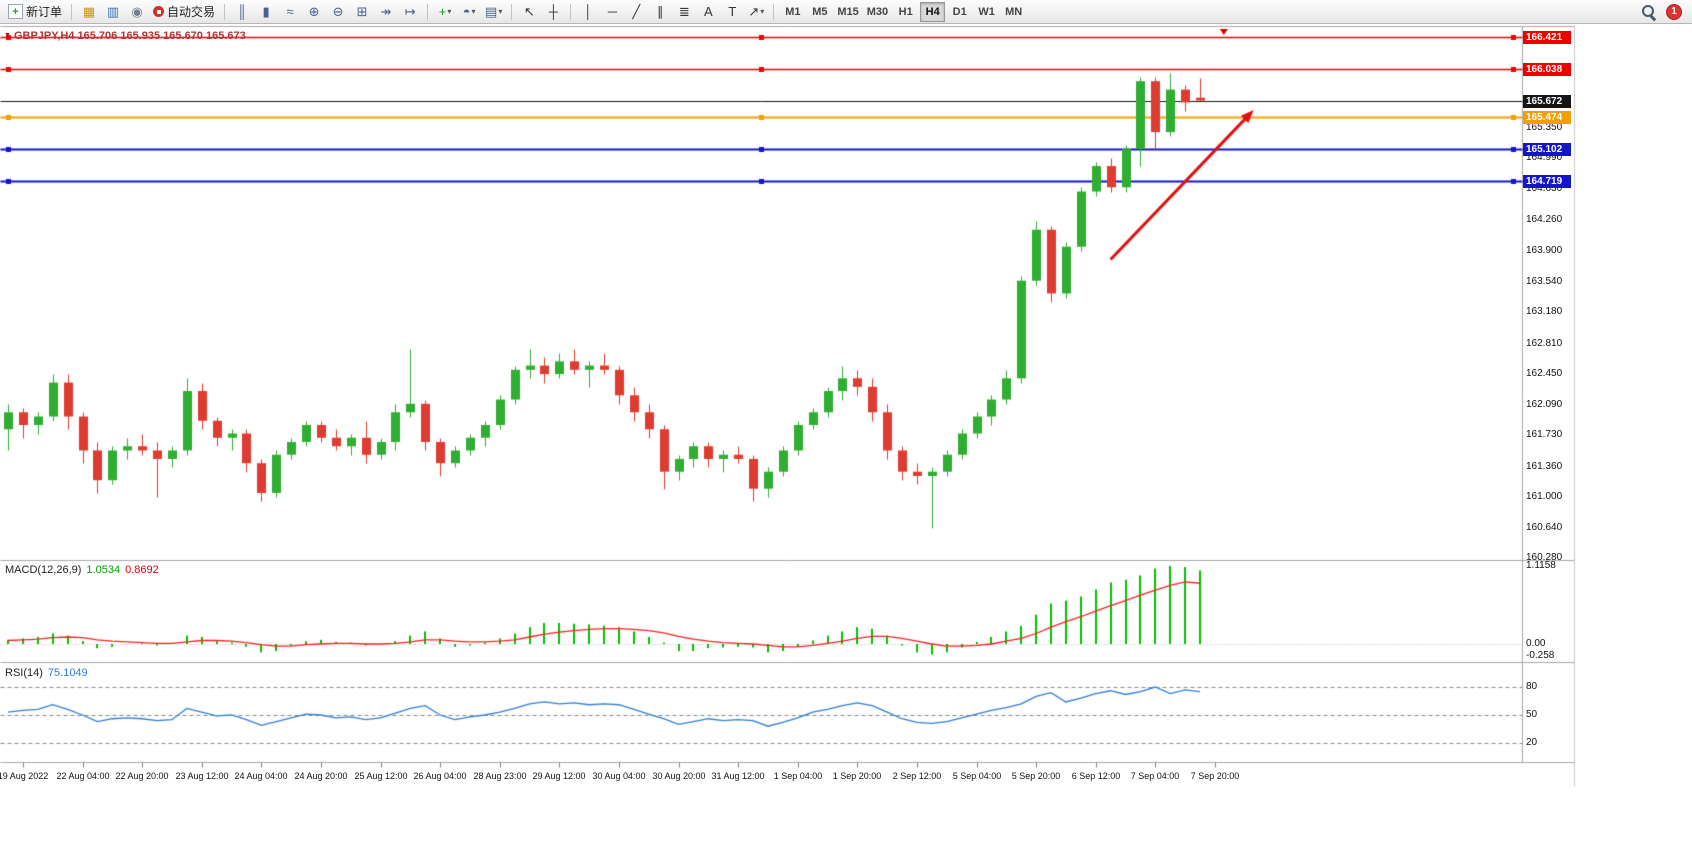 This screenshot has width=1692, height=848. I want to click on toolbar-right-group: 1, so click(1664, 11).